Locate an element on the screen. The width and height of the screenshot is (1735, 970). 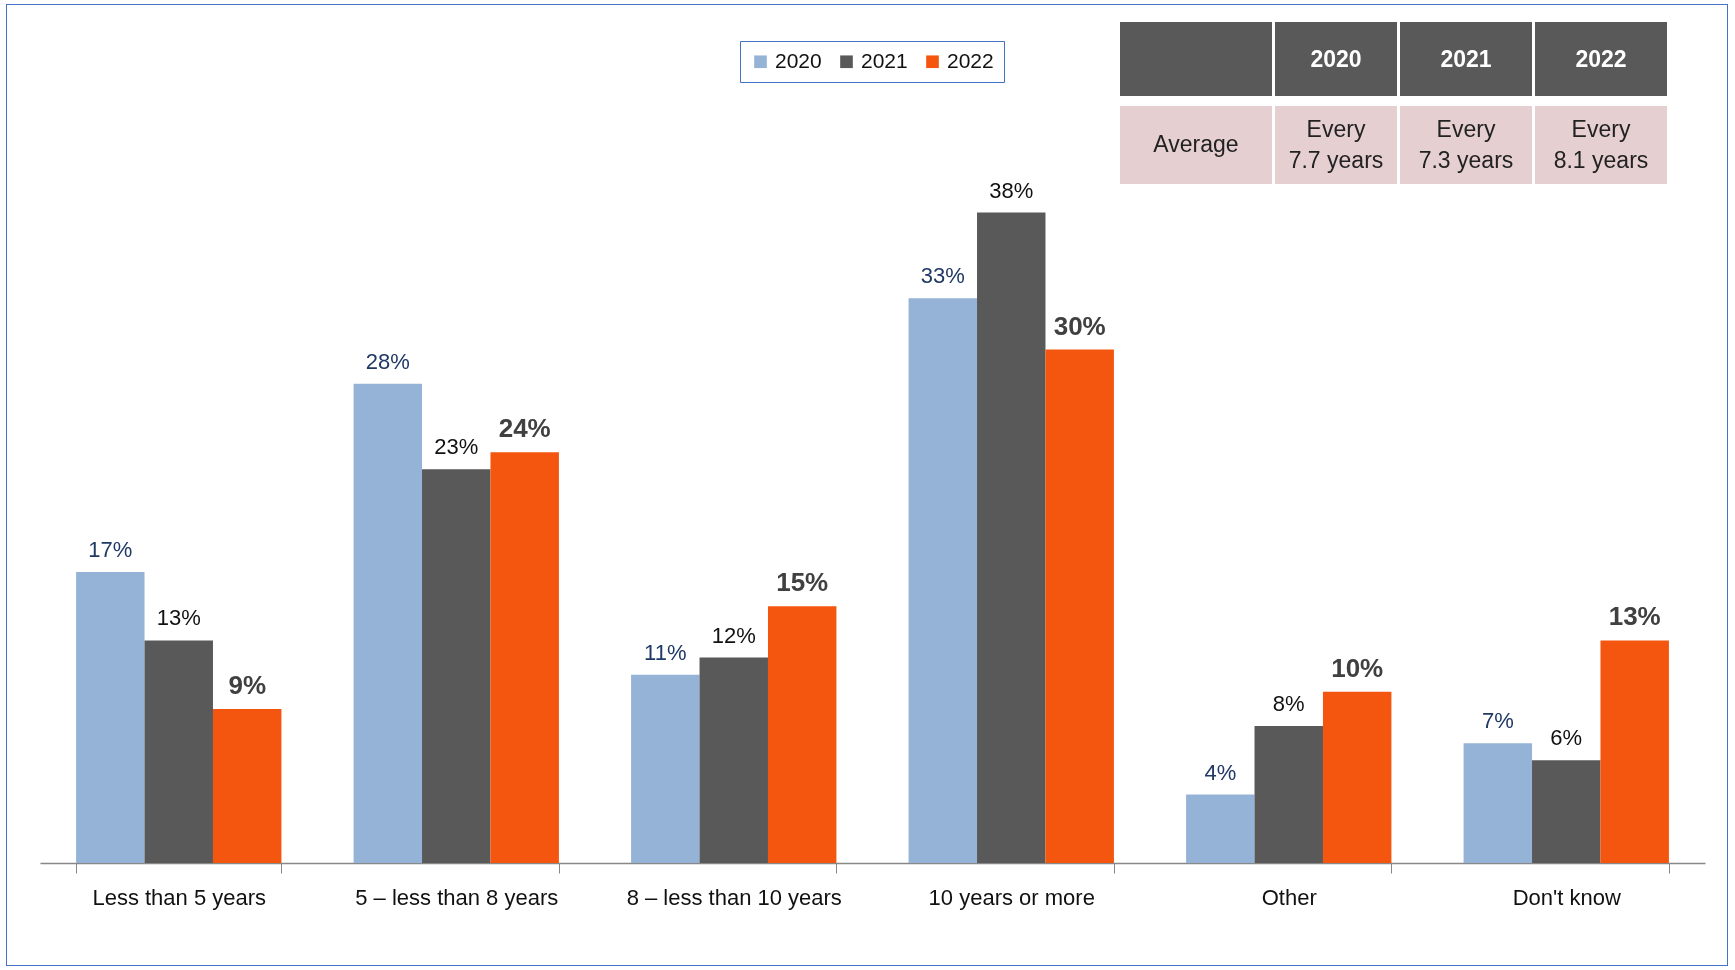
data-label: 30% is located at coordinates (1079, 325).